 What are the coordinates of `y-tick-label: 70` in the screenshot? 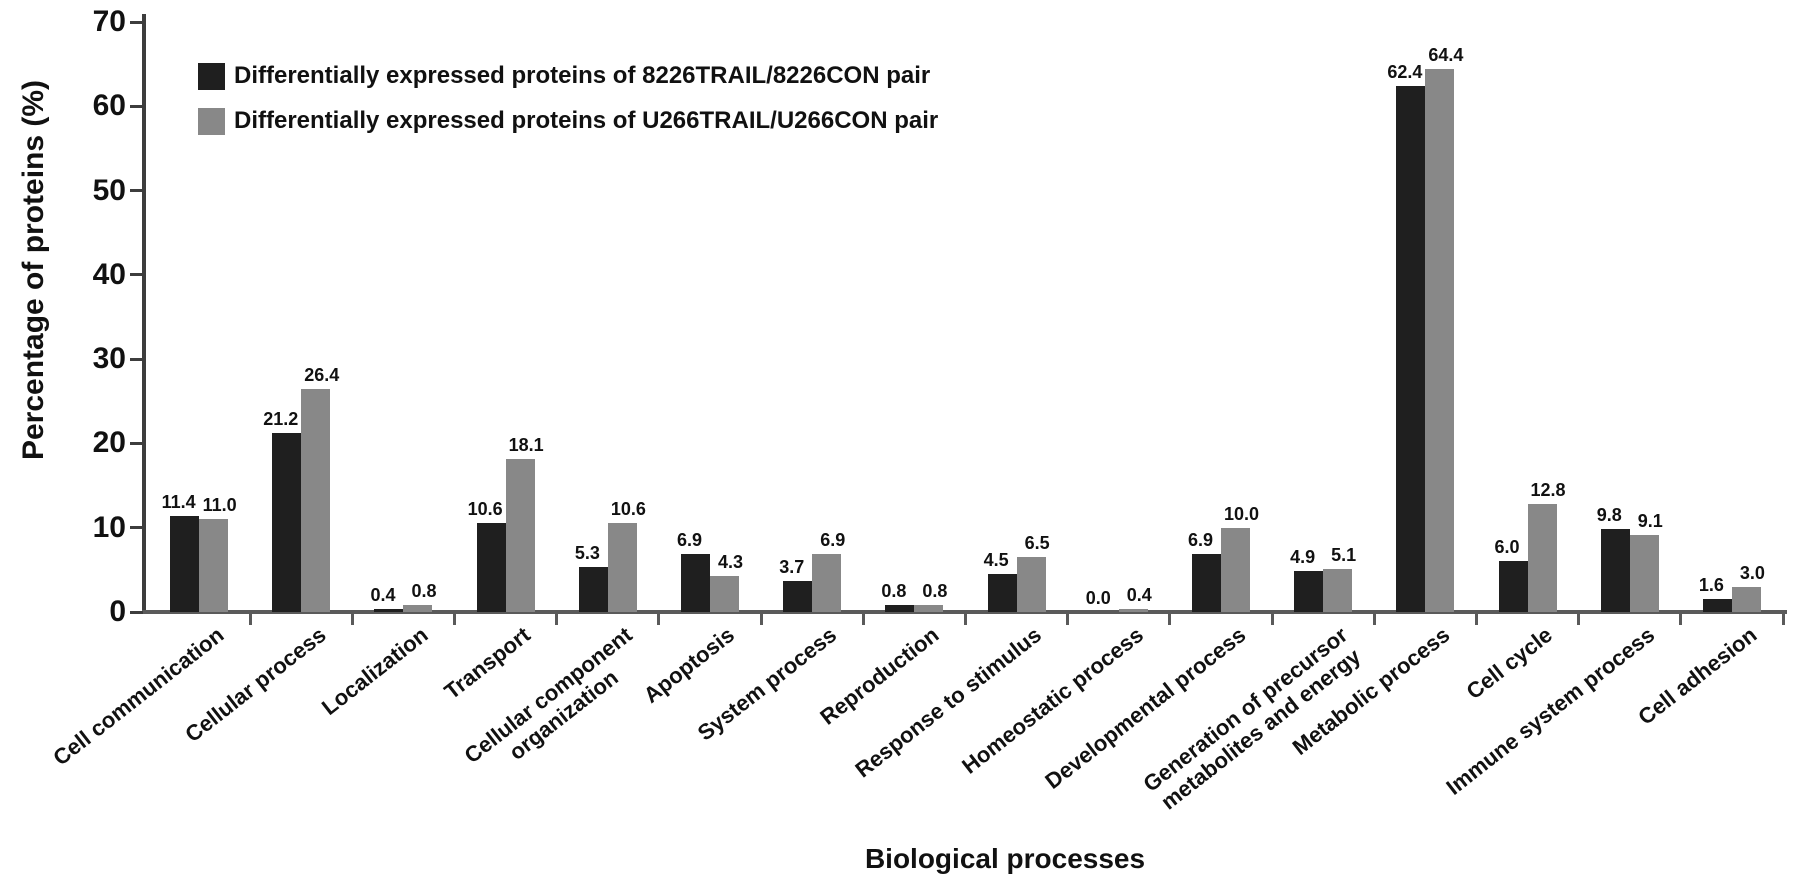 It's located at (109, 21).